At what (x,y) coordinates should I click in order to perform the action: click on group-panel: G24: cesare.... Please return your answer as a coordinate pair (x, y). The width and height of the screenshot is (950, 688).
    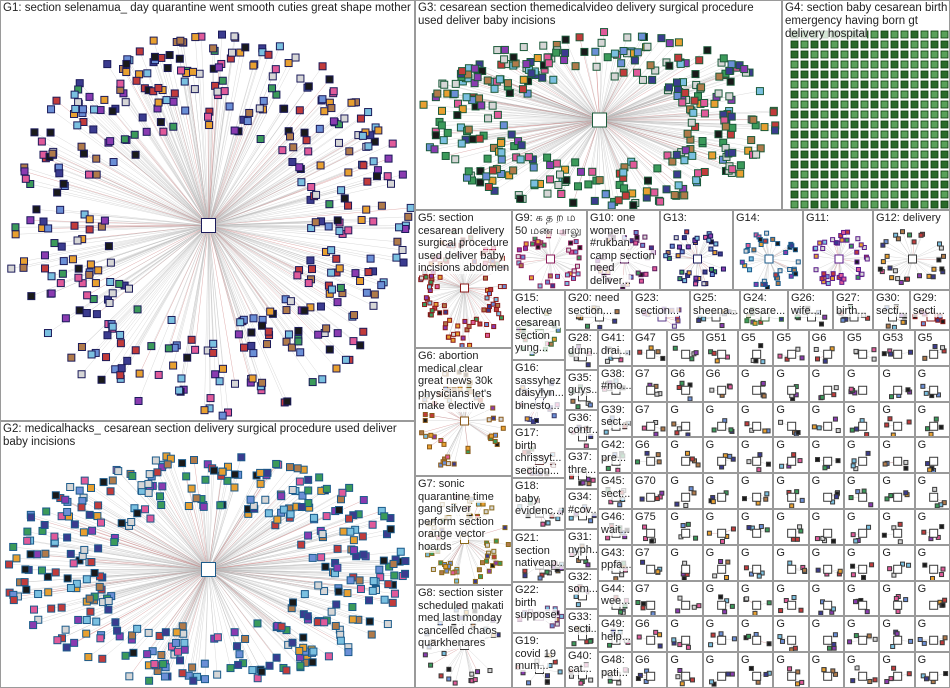
    Looking at the image, I should click on (764, 310).